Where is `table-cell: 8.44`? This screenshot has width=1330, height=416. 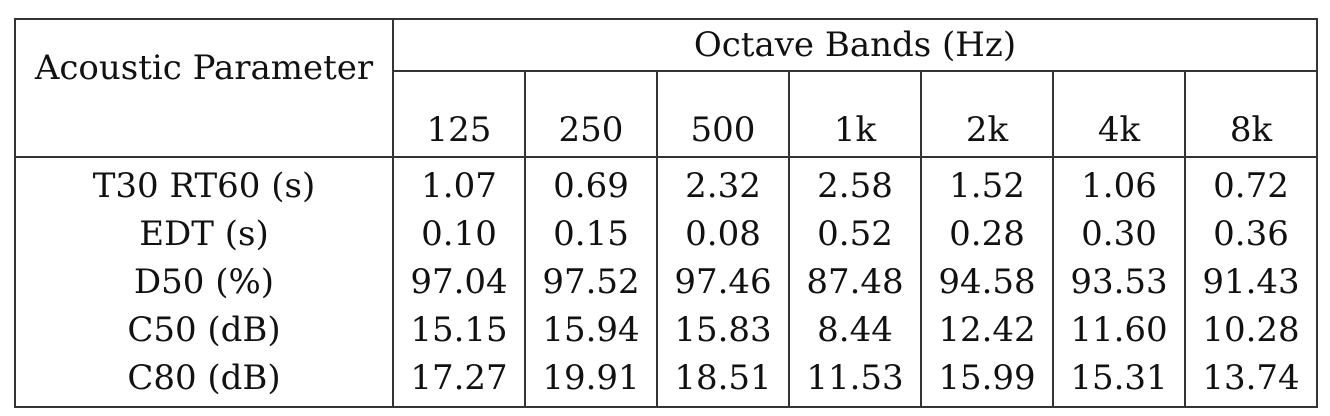 table-cell: 8.44 is located at coordinates (854, 330).